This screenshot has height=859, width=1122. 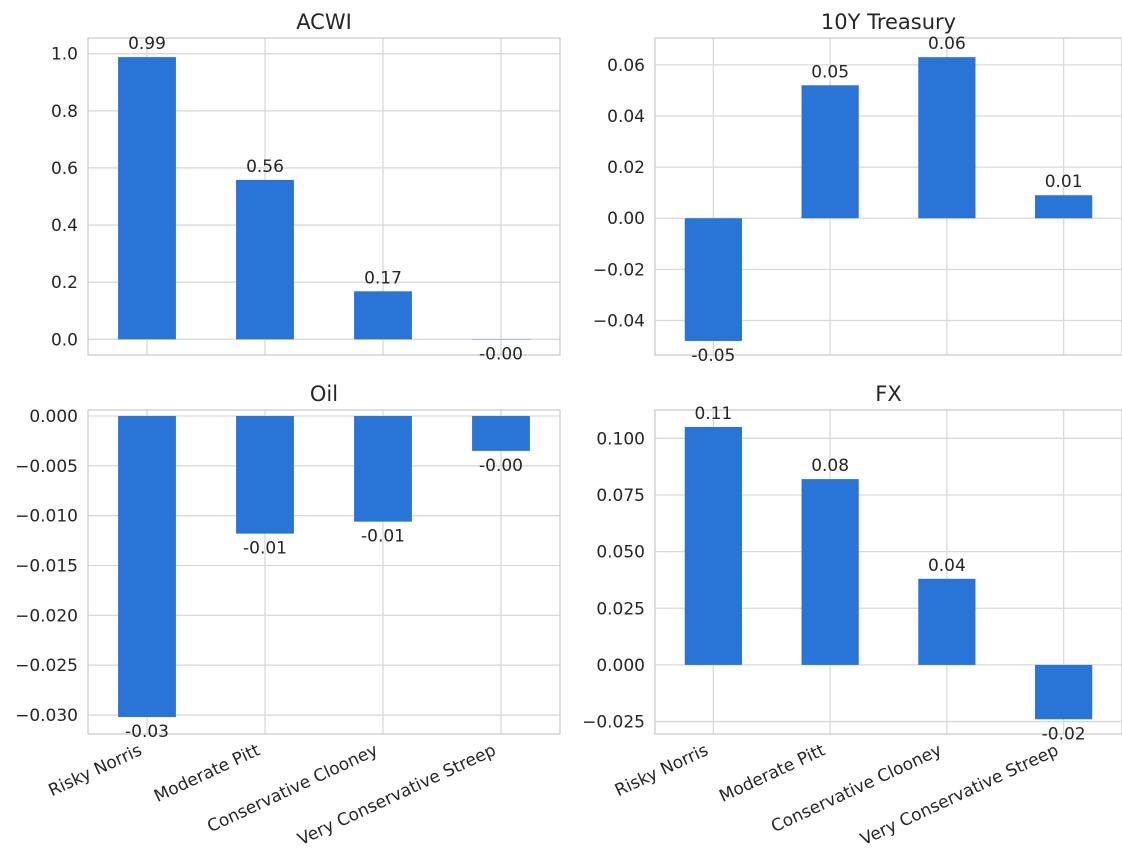 What do you see at coordinates (265, 167) in the screenshot?
I see `data-label-moderate-pitt: 0.56` at bounding box center [265, 167].